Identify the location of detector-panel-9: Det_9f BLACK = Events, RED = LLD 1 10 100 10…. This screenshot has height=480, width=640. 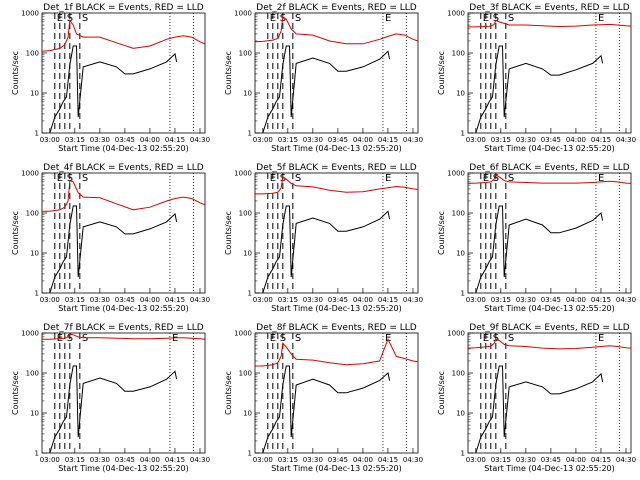
(532, 400).